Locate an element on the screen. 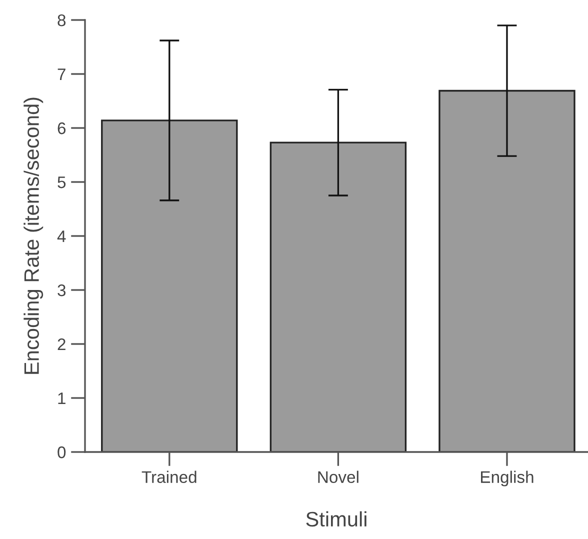 This screenshot has width=588, height=539. y-tick-label: 8 is located at coordinates (62, 20).